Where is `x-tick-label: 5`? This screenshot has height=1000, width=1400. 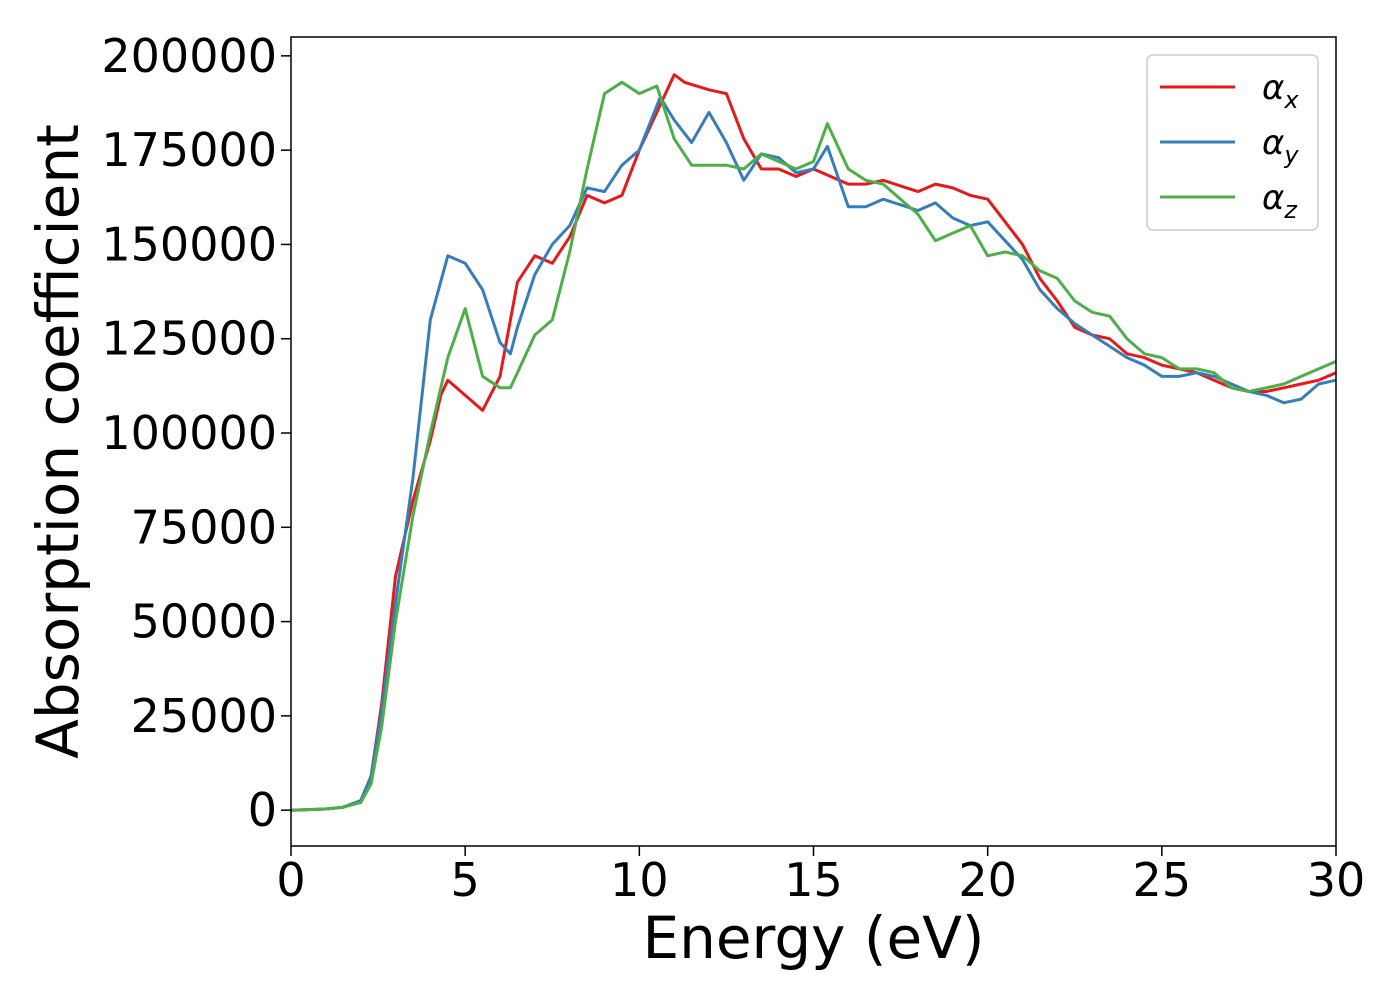
x-tick-label: 5 is located at coordinates (465, 880).